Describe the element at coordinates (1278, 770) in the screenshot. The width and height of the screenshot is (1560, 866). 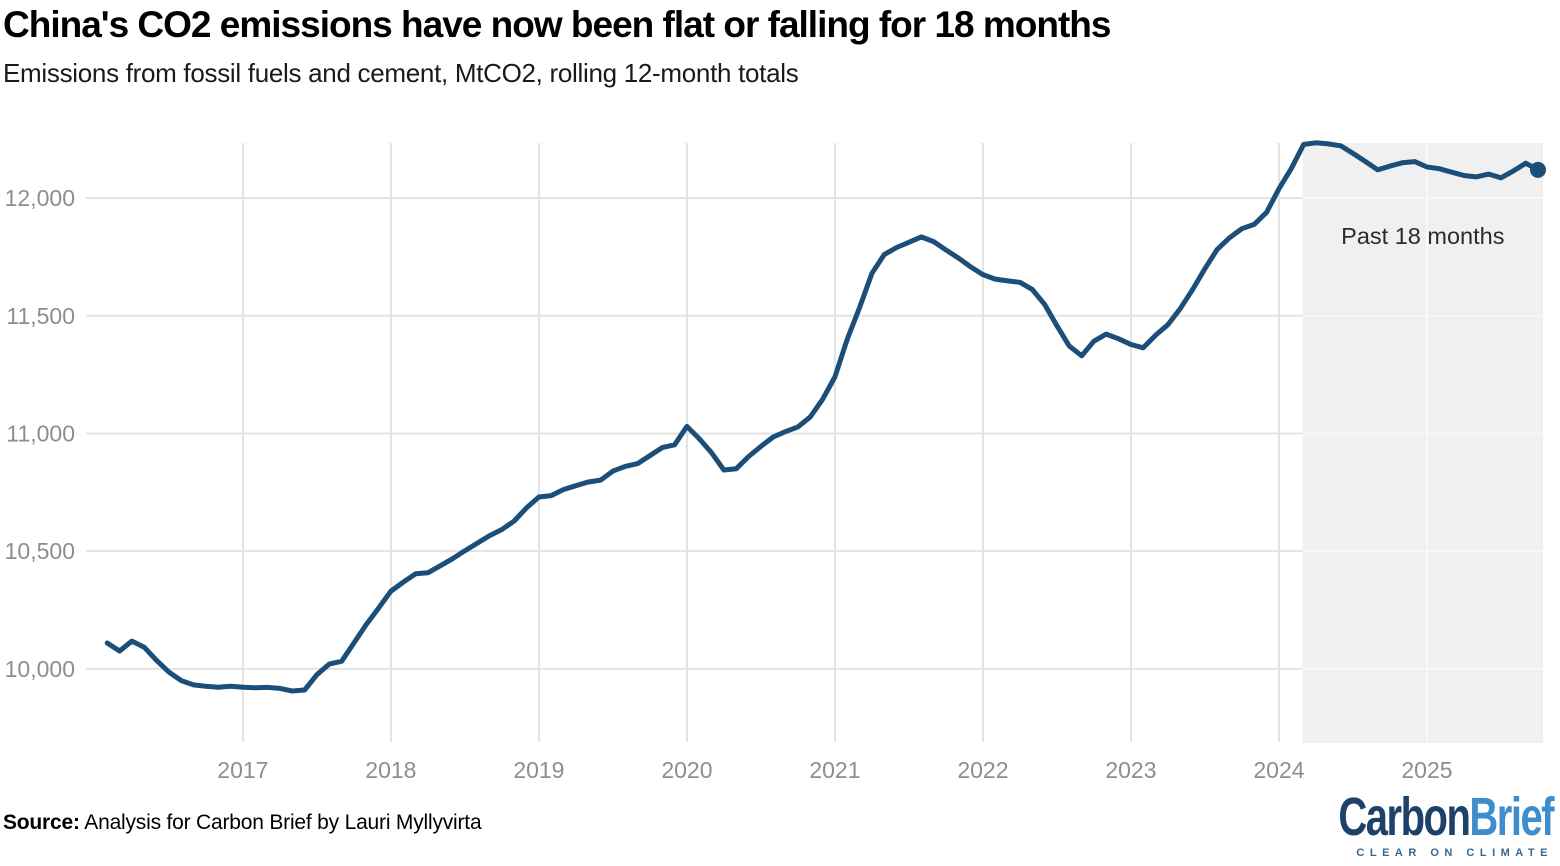
I see `x-axis-tick-label: 2024` at that location.